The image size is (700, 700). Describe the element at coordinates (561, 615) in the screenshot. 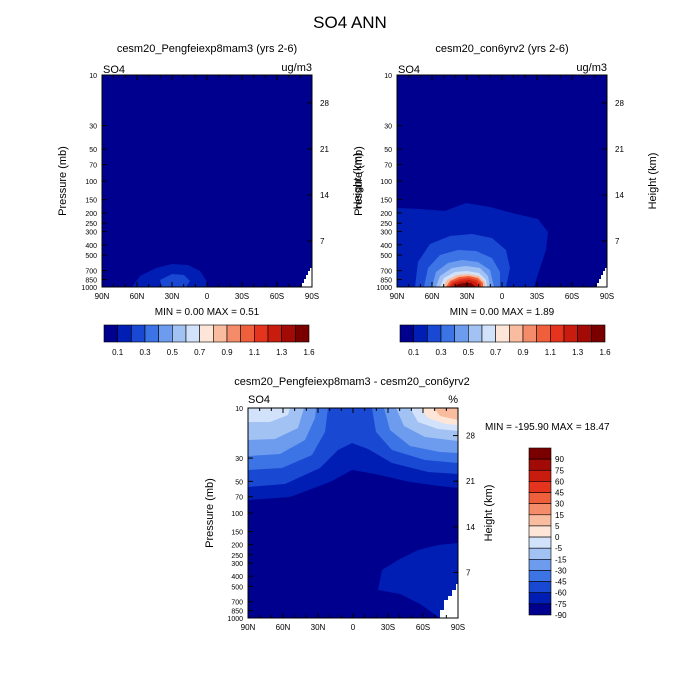

I see `colorbar-label: -90` at that location.